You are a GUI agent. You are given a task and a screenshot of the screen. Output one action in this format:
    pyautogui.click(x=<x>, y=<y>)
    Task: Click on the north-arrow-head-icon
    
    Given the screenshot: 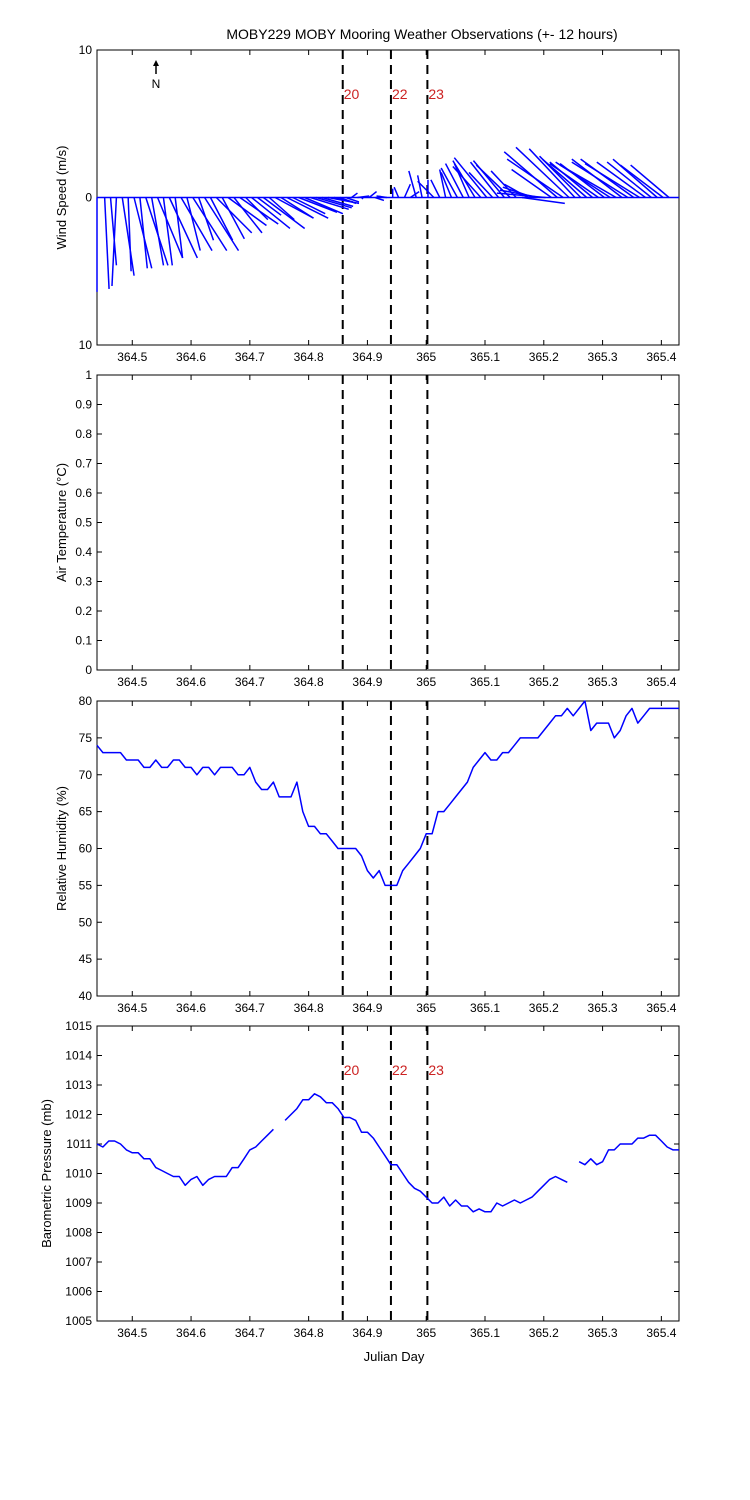 What is the action you would take?
    pyautogui.click(x=156, y=63)
    